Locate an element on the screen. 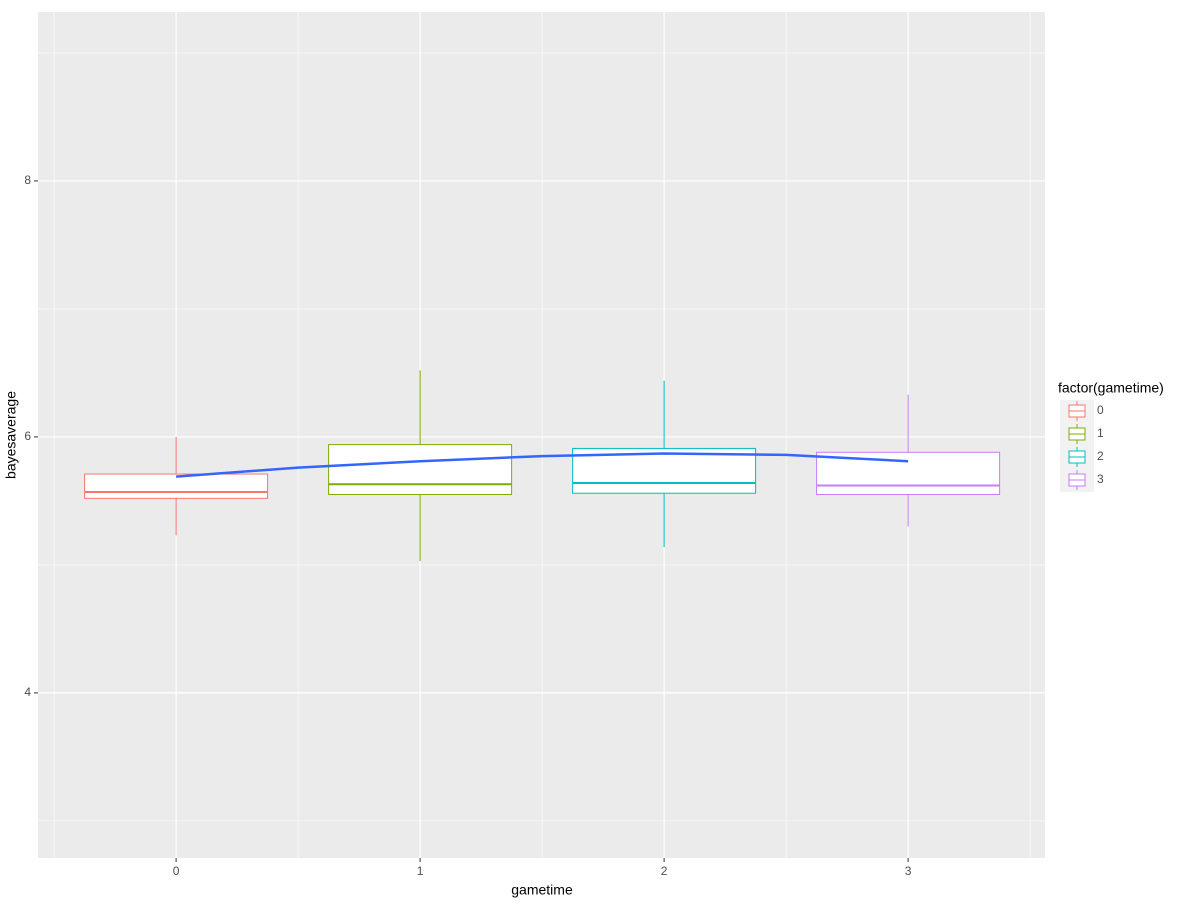 Image resolution: width=1183 pixels, height=904 pixels. x-tick-label: 2 is located at coordinates (664, 871).